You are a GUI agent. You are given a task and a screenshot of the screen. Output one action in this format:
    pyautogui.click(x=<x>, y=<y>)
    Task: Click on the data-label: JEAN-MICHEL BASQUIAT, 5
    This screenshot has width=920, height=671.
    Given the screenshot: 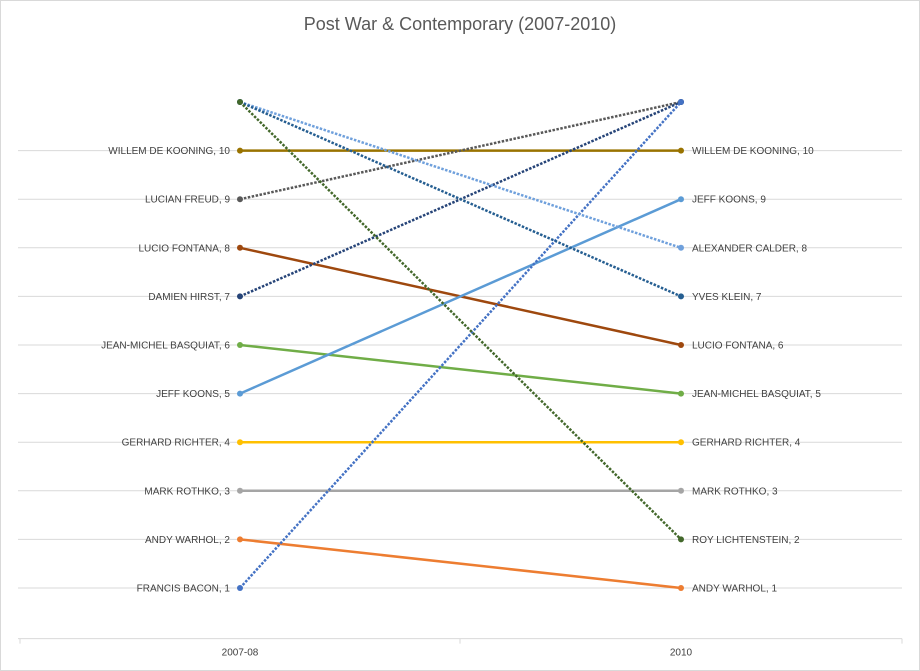 What is the action you would take?
    pyautogui.click(x=756, y=394)
    